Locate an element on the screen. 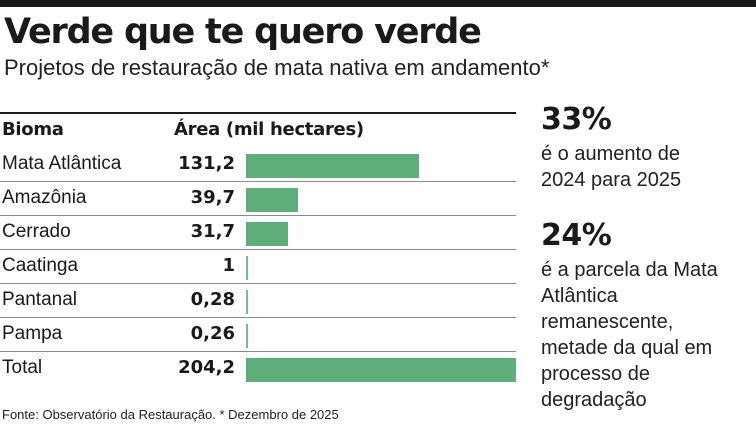  stat-value-2: 24% is located at coordinates (576, 235).